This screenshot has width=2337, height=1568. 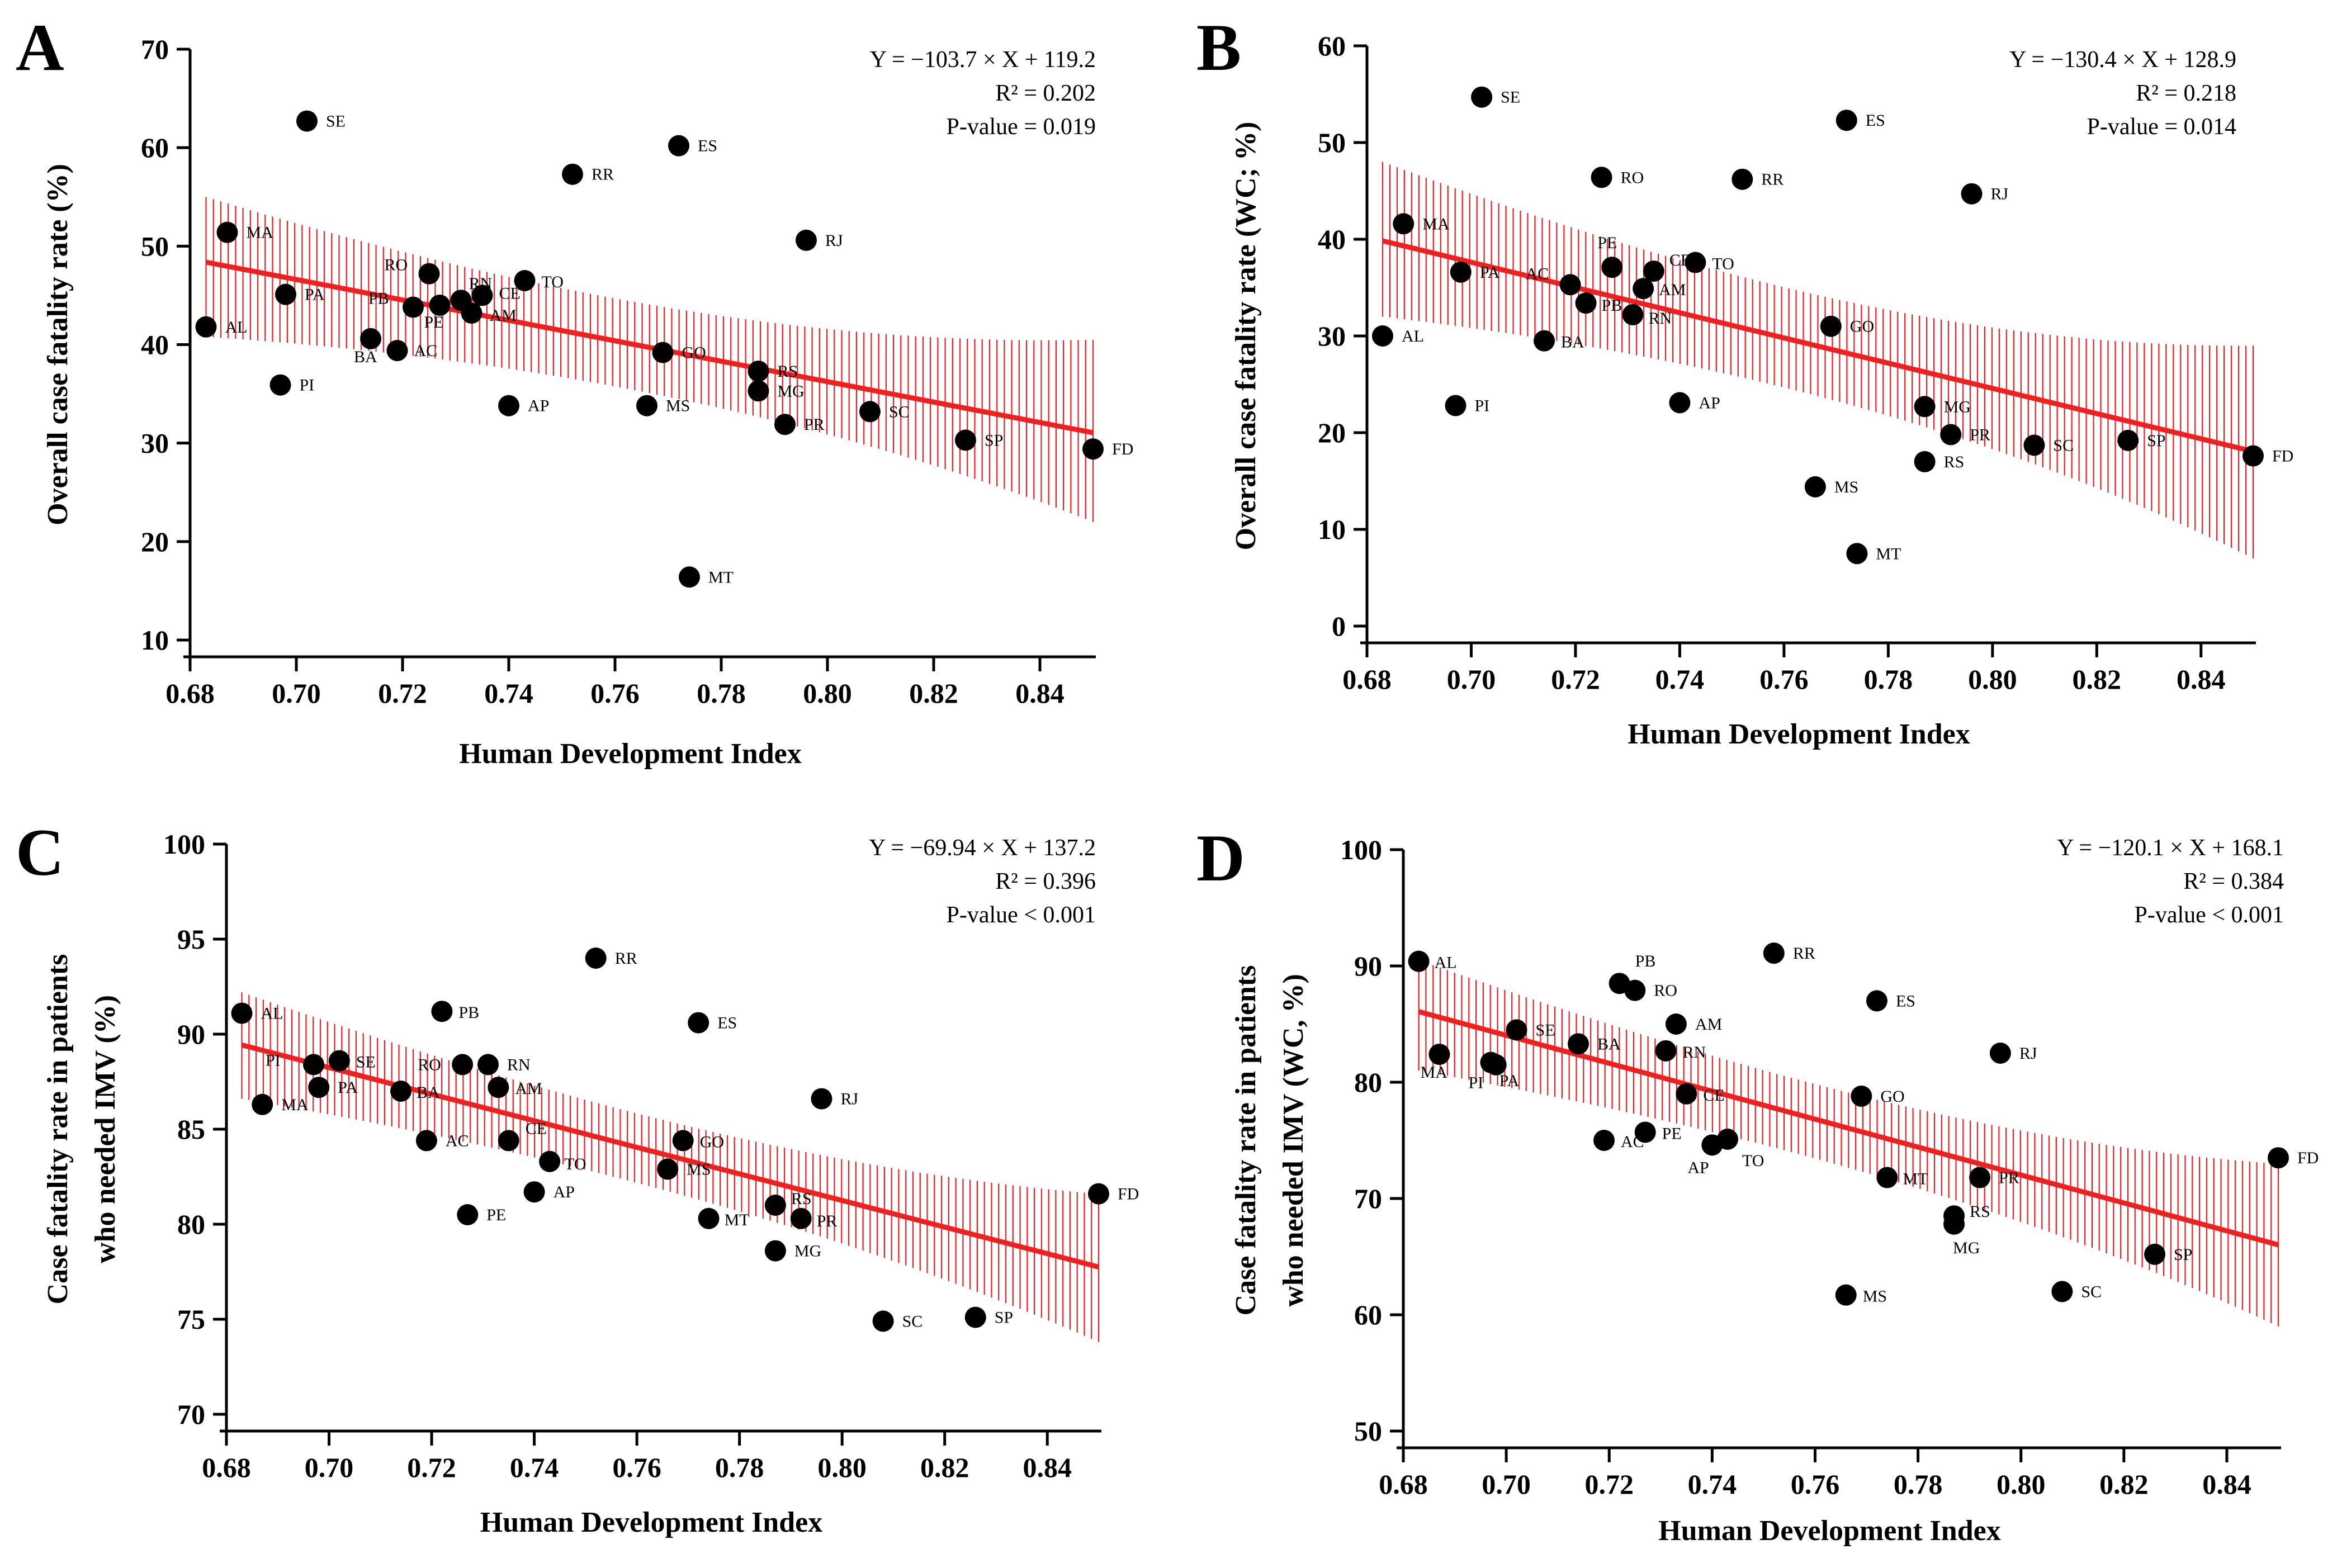 What do you see at coordinates (1045, 93) in the screenshot?
I see `r-squared: R² = 0.202` at bounding box center [1045, 93].